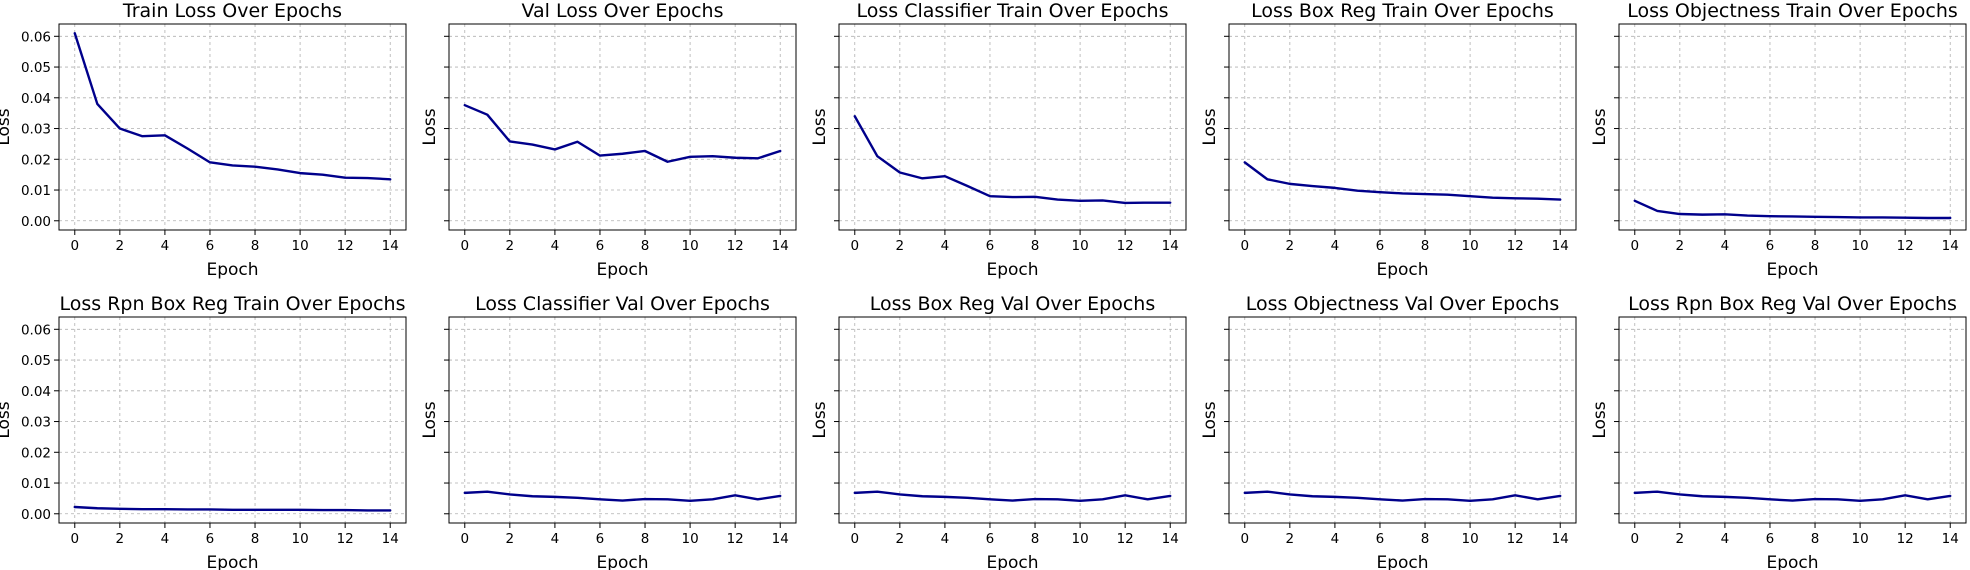 The height and width of the screenshot is (570, 1970). Describe the element at coordinates (1012, 160) in the screenshot. I see `chart-3-series-line` at that location.